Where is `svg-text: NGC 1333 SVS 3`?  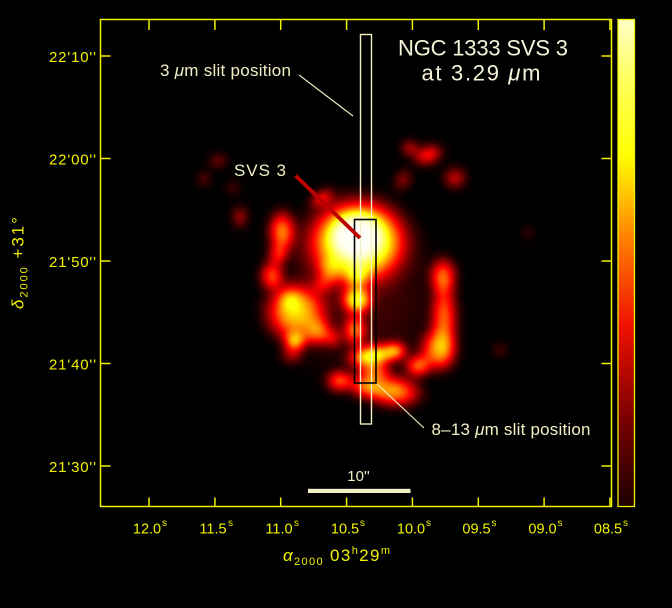
svg-text: NGC 1333 SVS 3 is located at coordinates (483, 48).